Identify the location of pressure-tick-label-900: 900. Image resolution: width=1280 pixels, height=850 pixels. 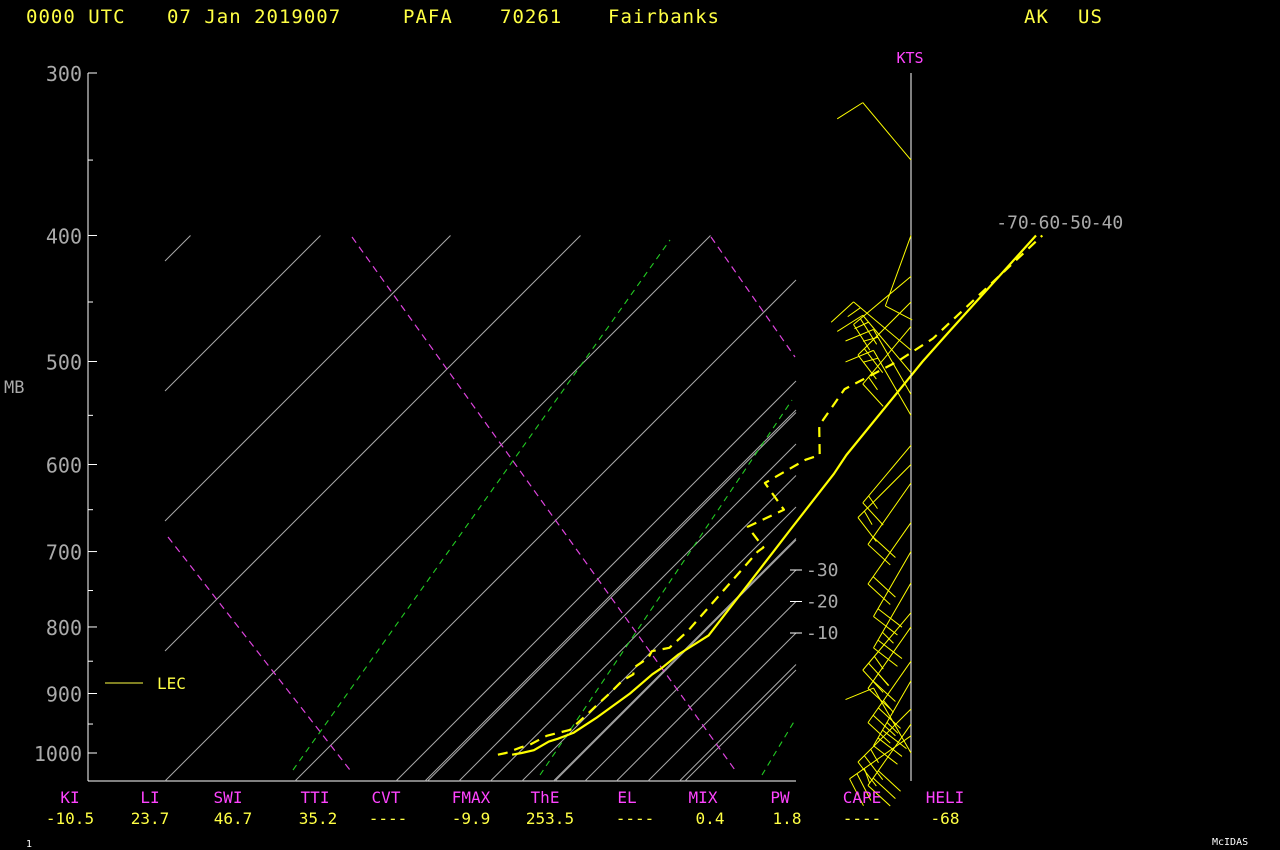
(64, 694).